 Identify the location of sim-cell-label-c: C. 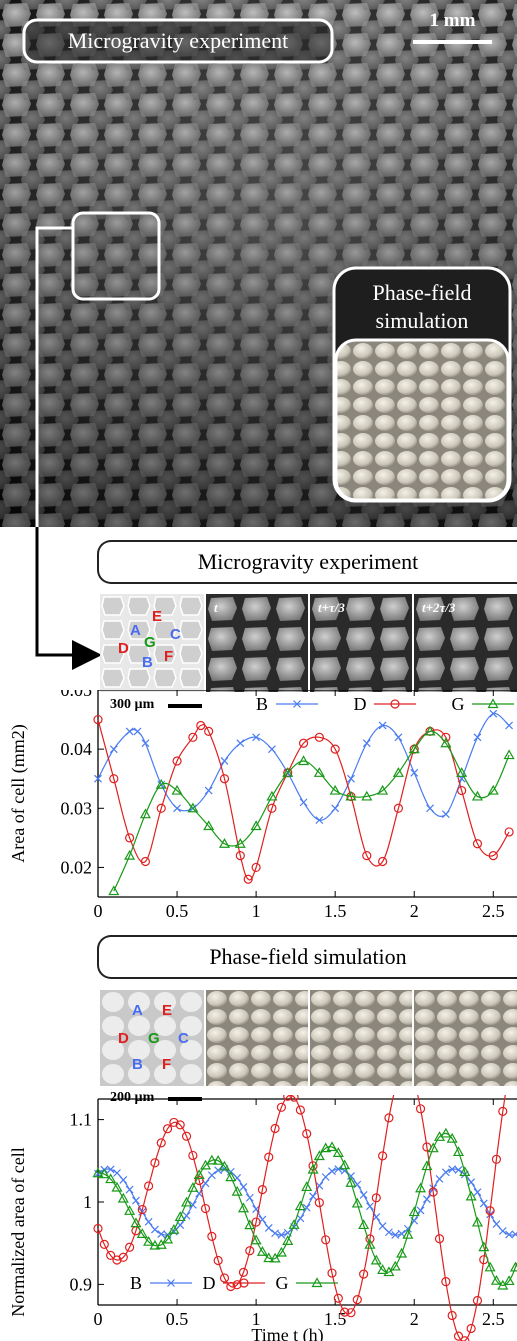
(183, 1038).